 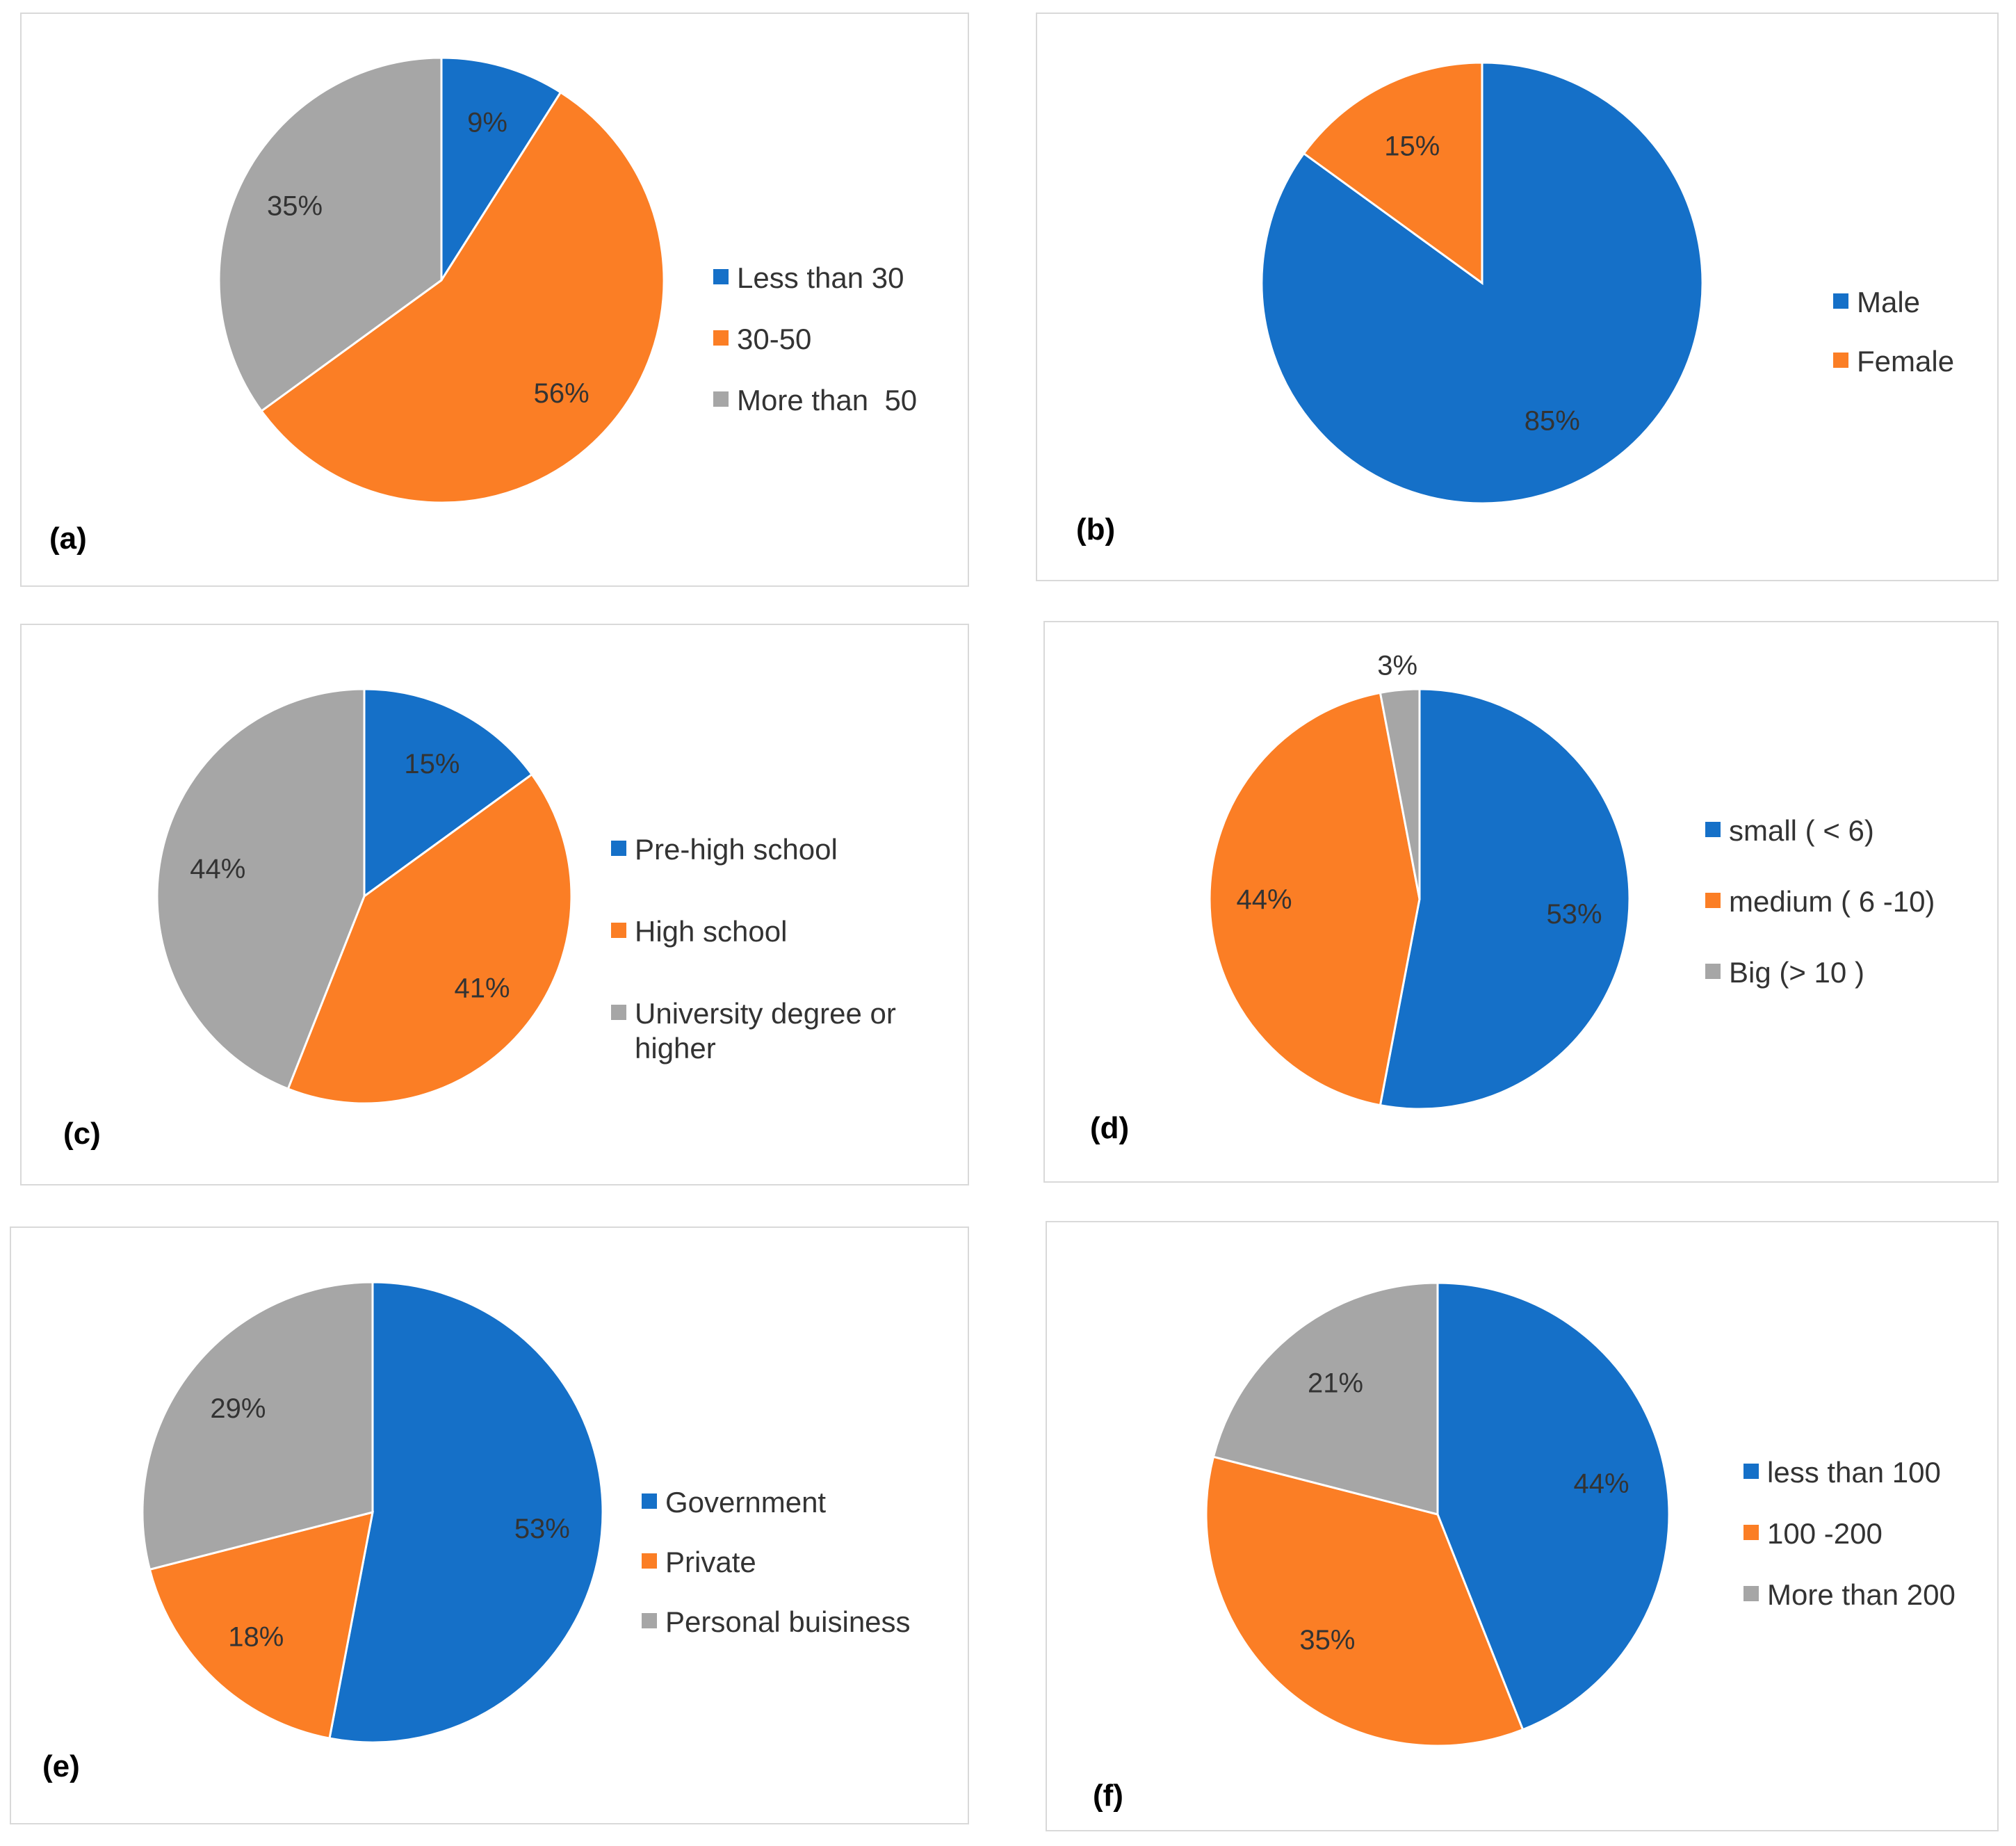 What do you see at coordinates (711, 931) in the screenshot?
I see `legend-label-c-2: High school` at bounding box center [711, 931].